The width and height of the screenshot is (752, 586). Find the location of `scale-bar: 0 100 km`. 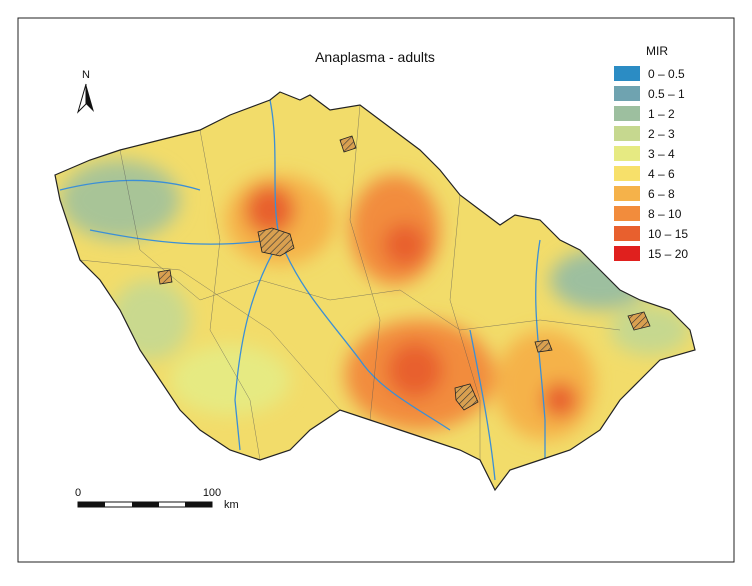

scale-bar: 0 100 km is located at coordinates (157, 499).